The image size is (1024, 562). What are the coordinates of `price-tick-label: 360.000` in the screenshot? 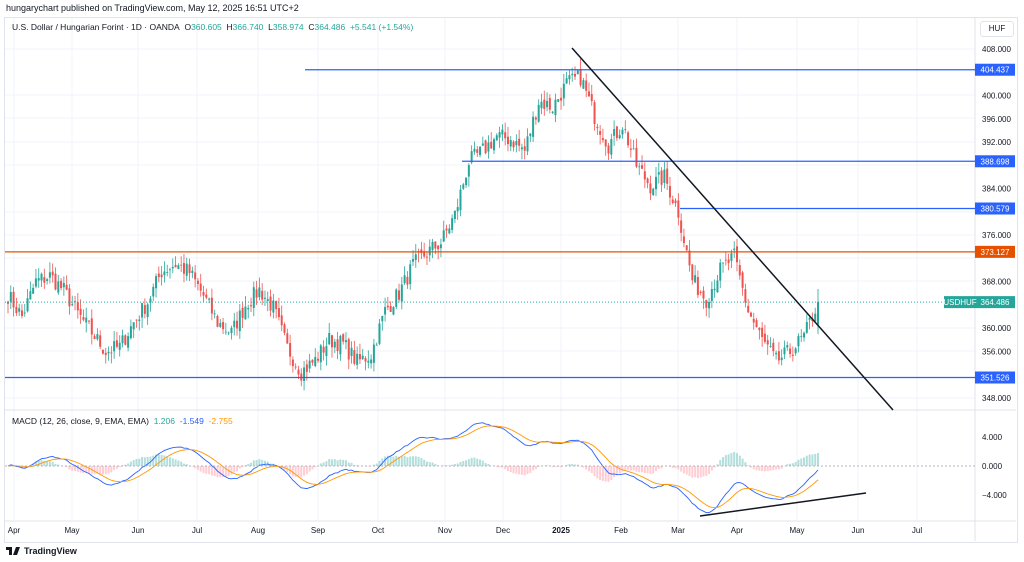 It's located at (996, 328).